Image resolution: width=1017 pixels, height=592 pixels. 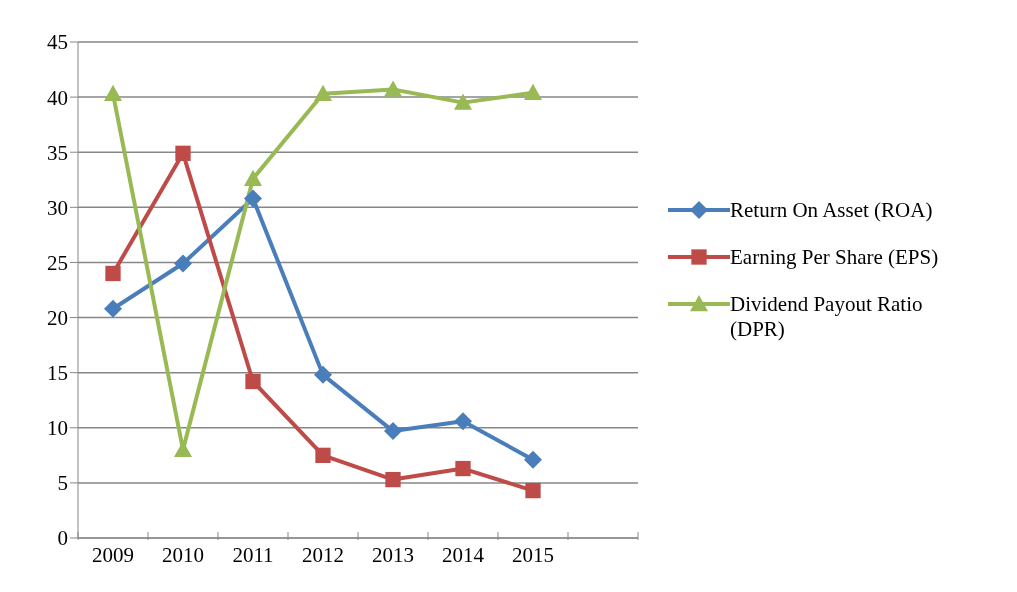 What do you see at coordinates (57, 428) in the screenshot?
I see `y-tick-label: 10` at bounding box center [57, 428].